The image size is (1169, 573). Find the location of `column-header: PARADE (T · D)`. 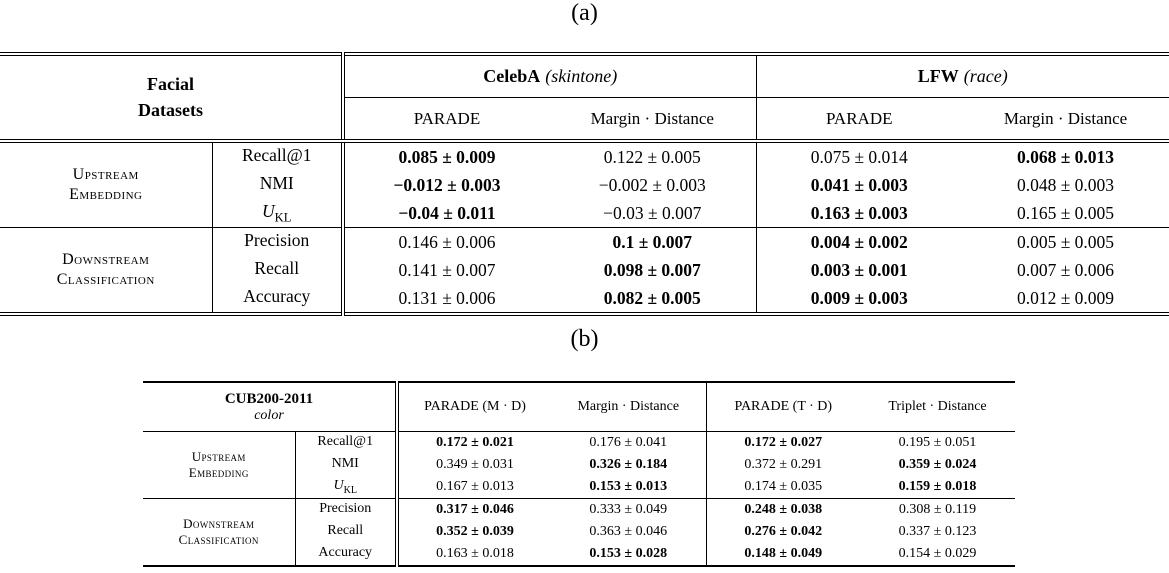

column-header: PARADE (T · D) is located at coordinates (782, 407).